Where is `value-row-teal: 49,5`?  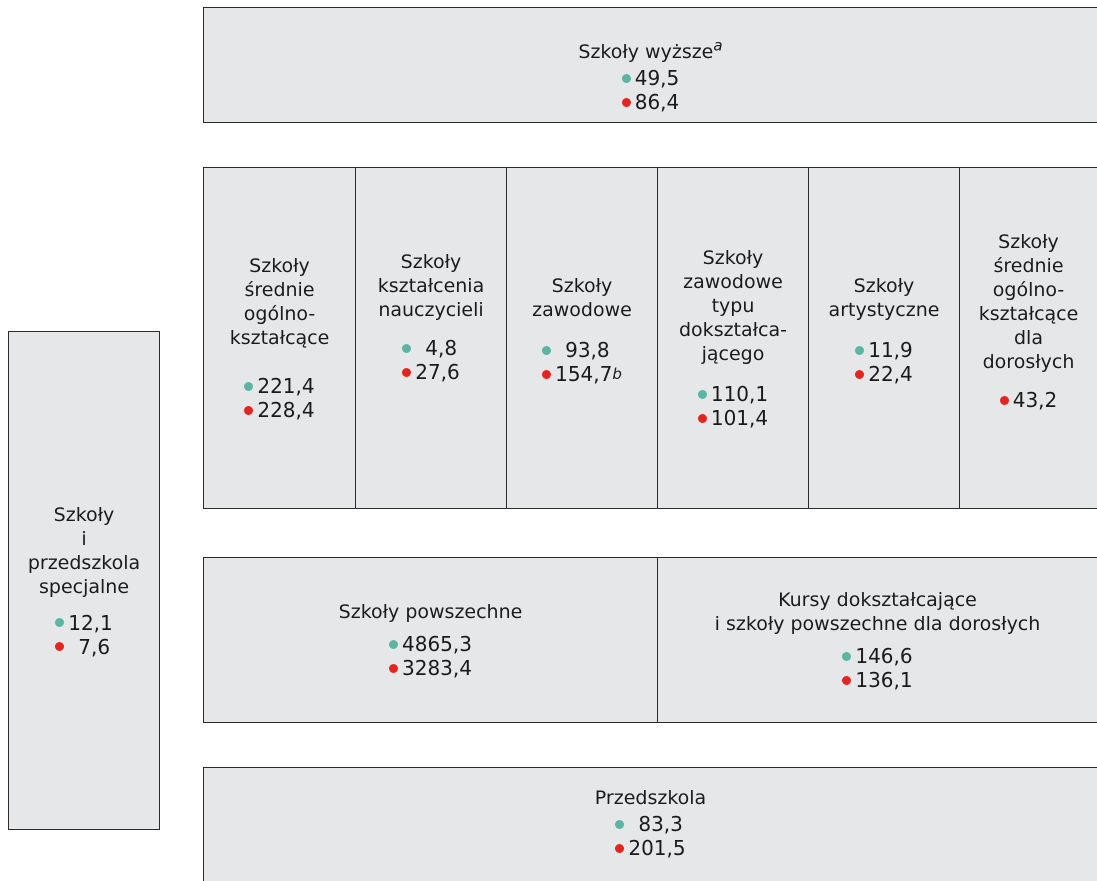
value-row-teal: 49,5 is located at coordinates (650, 78).